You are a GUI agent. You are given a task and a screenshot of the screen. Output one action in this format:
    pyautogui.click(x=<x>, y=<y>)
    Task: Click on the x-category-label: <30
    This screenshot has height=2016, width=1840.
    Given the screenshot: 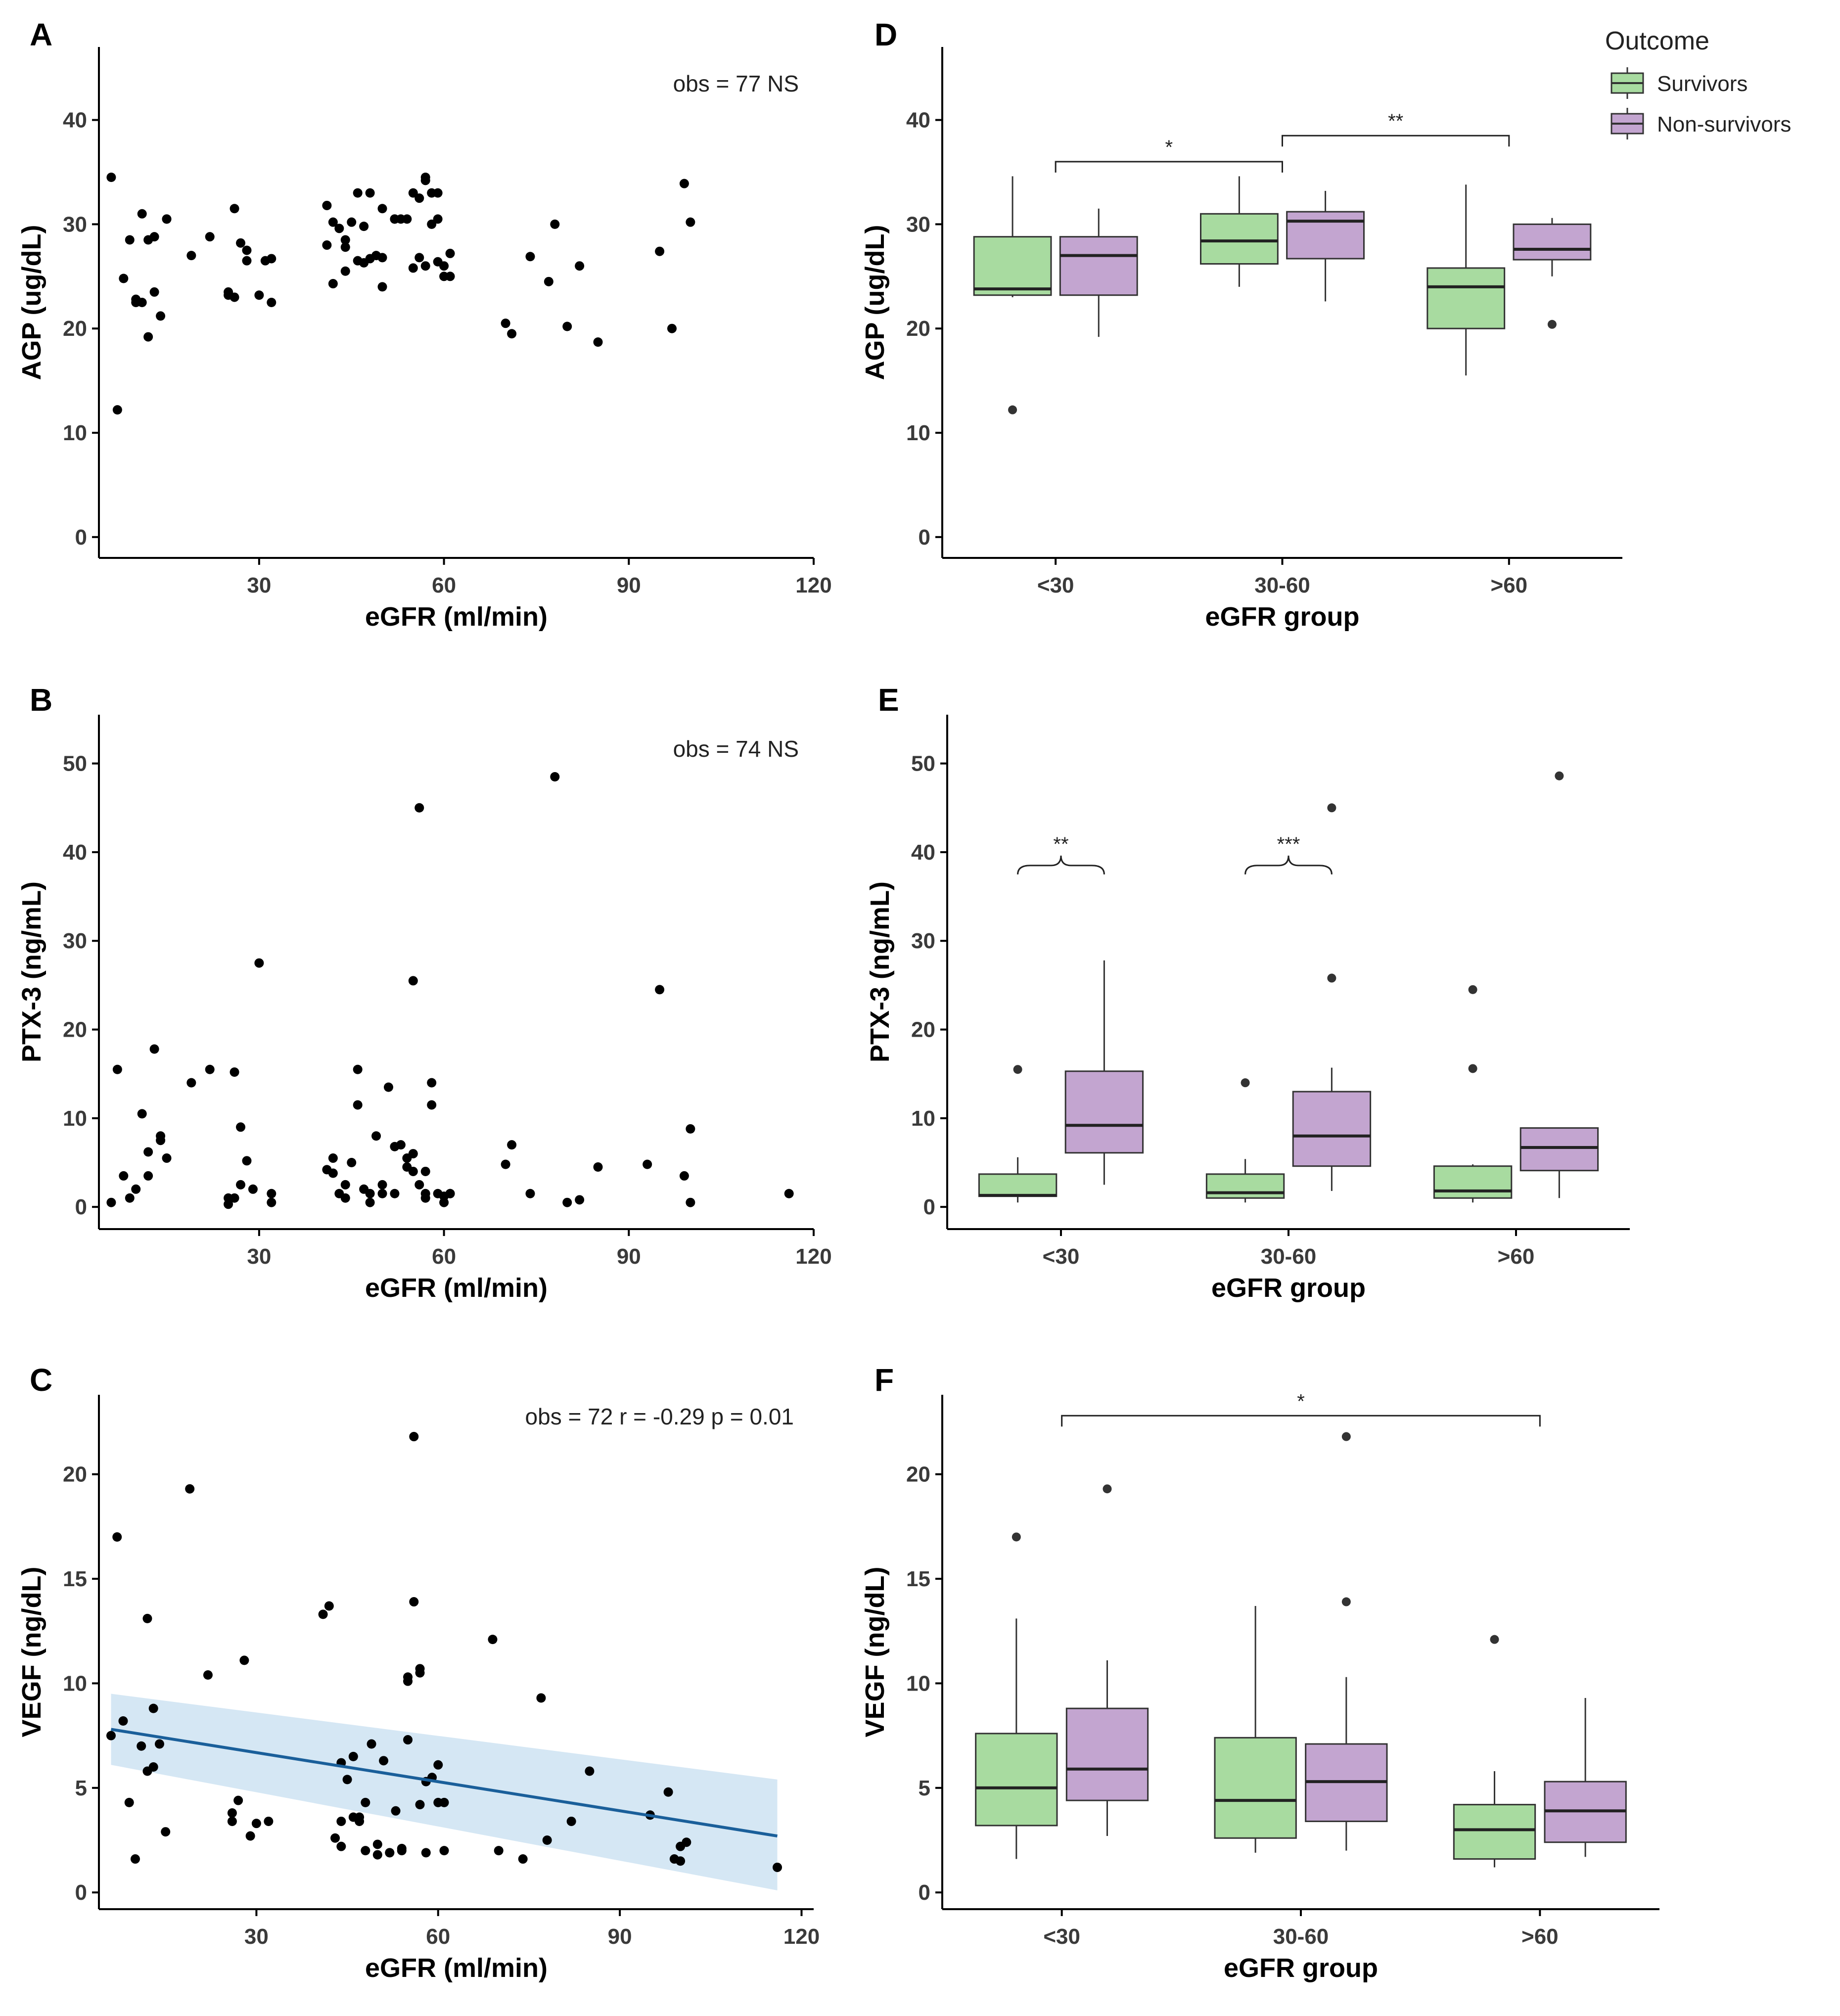 What is the action you would take?
    pyautogui.click(x=1062, y=1936)
    